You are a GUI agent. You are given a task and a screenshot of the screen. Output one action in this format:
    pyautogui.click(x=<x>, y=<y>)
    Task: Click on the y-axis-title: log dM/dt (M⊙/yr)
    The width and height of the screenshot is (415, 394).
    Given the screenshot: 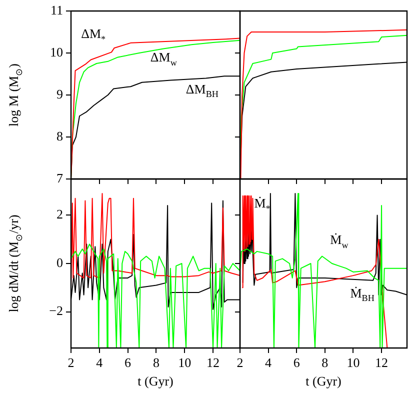 What is the action you would take?
    pyautogui.click(x=15, y=263)
    